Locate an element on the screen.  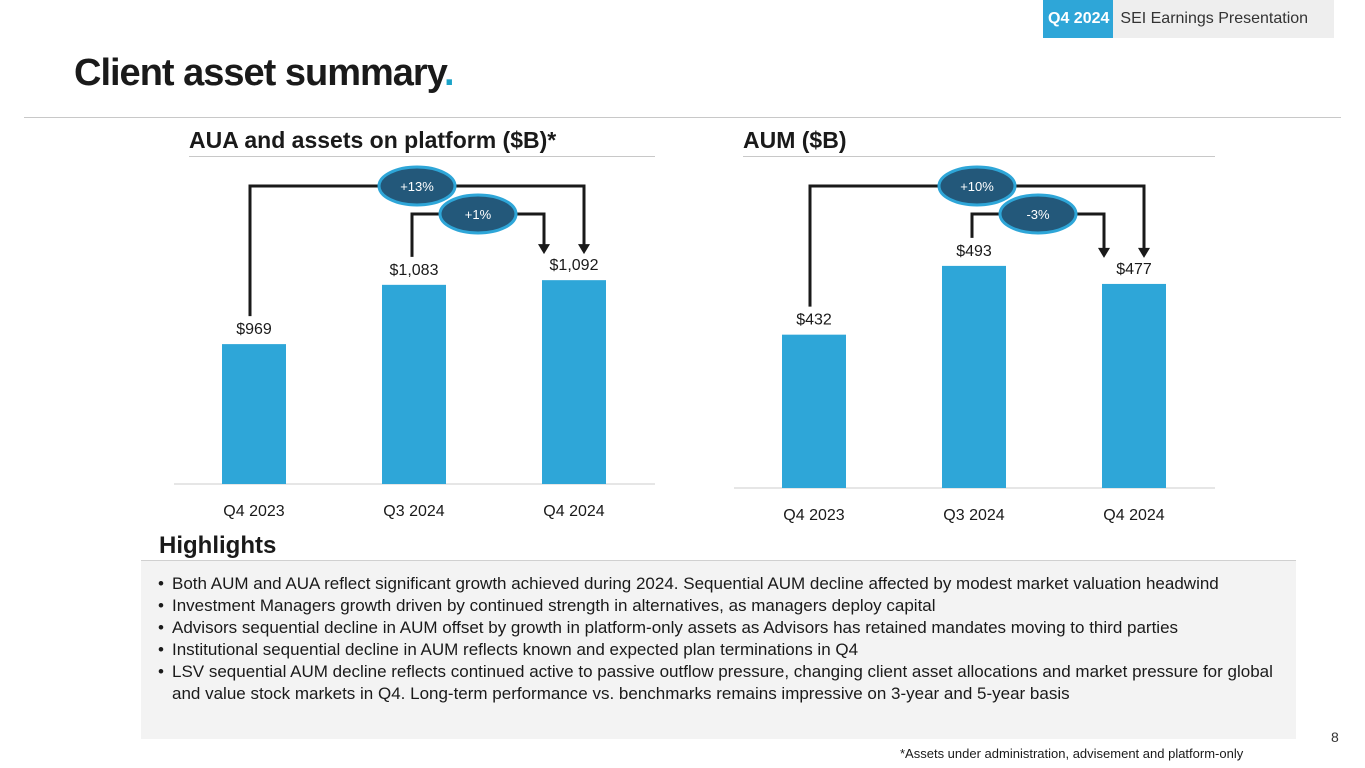
title-divider is located at coordinates (682, 117).